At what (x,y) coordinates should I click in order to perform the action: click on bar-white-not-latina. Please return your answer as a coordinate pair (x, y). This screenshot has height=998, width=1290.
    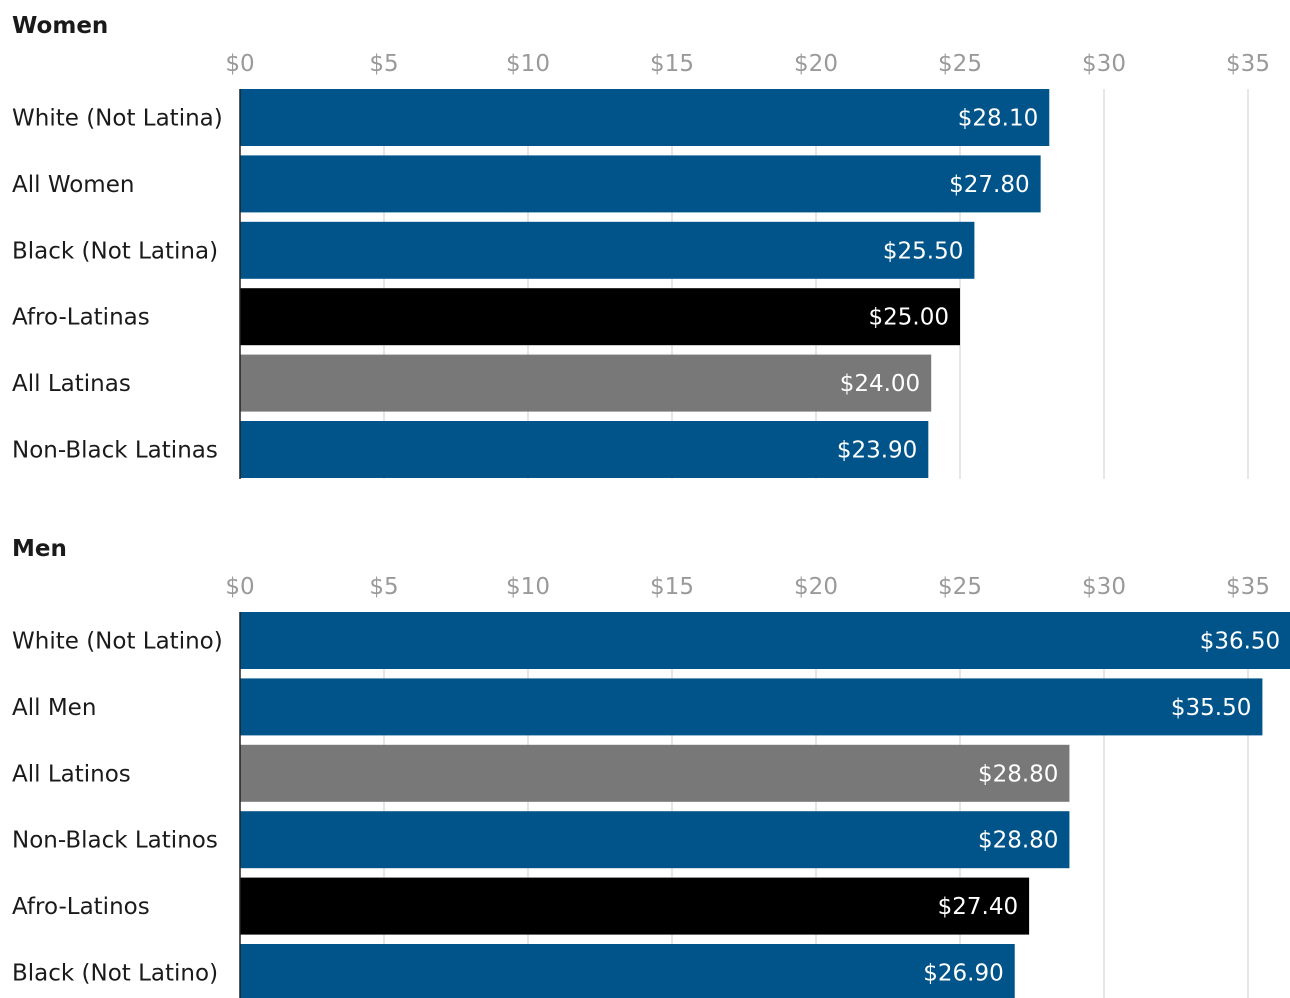
    Looking at the image, I should click on (645, 117).